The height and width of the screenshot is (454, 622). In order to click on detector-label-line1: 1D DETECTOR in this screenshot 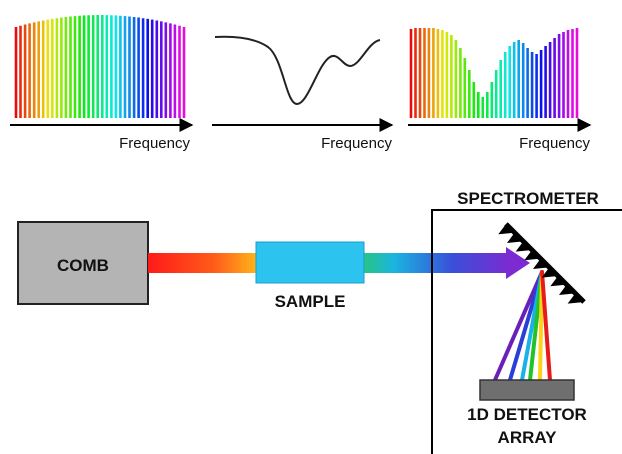, I will do `click(527, 414)`.